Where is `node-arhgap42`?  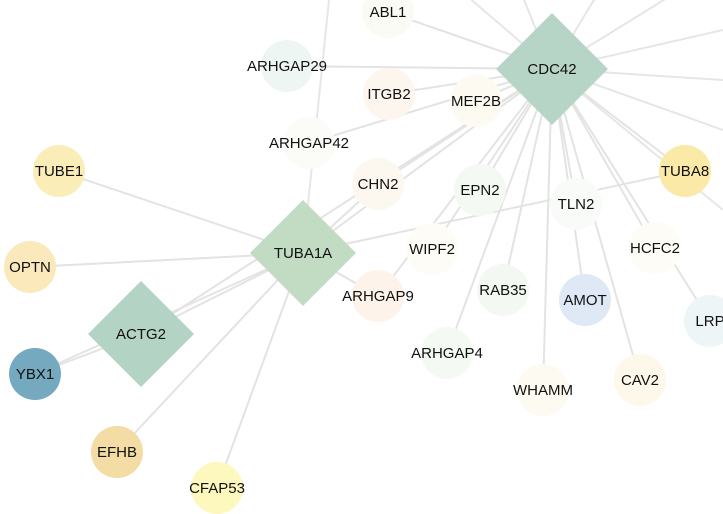
node-arhgap42 is located at coordinates (309, 143).